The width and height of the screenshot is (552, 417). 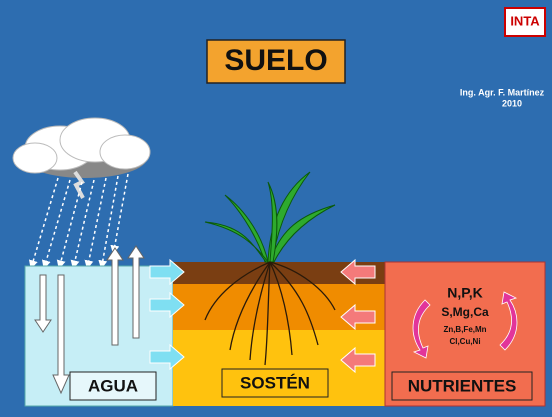 I want to click on nutrients-label-box, so click(x=462, y=386).